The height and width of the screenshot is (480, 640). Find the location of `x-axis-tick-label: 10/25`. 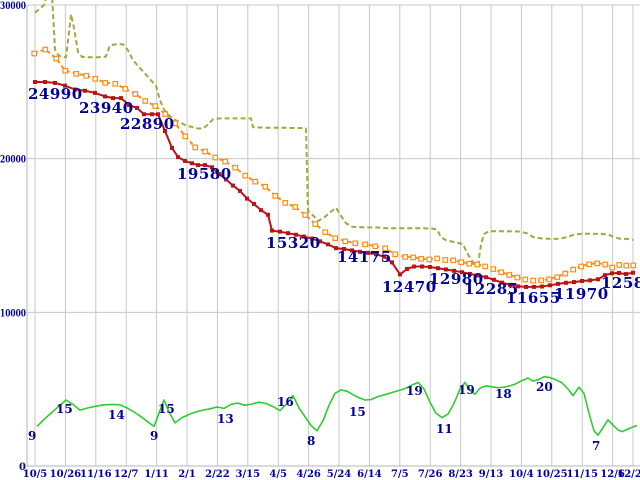

x-axis-tick-label: 10/25 is located at coordinates (552, 474).